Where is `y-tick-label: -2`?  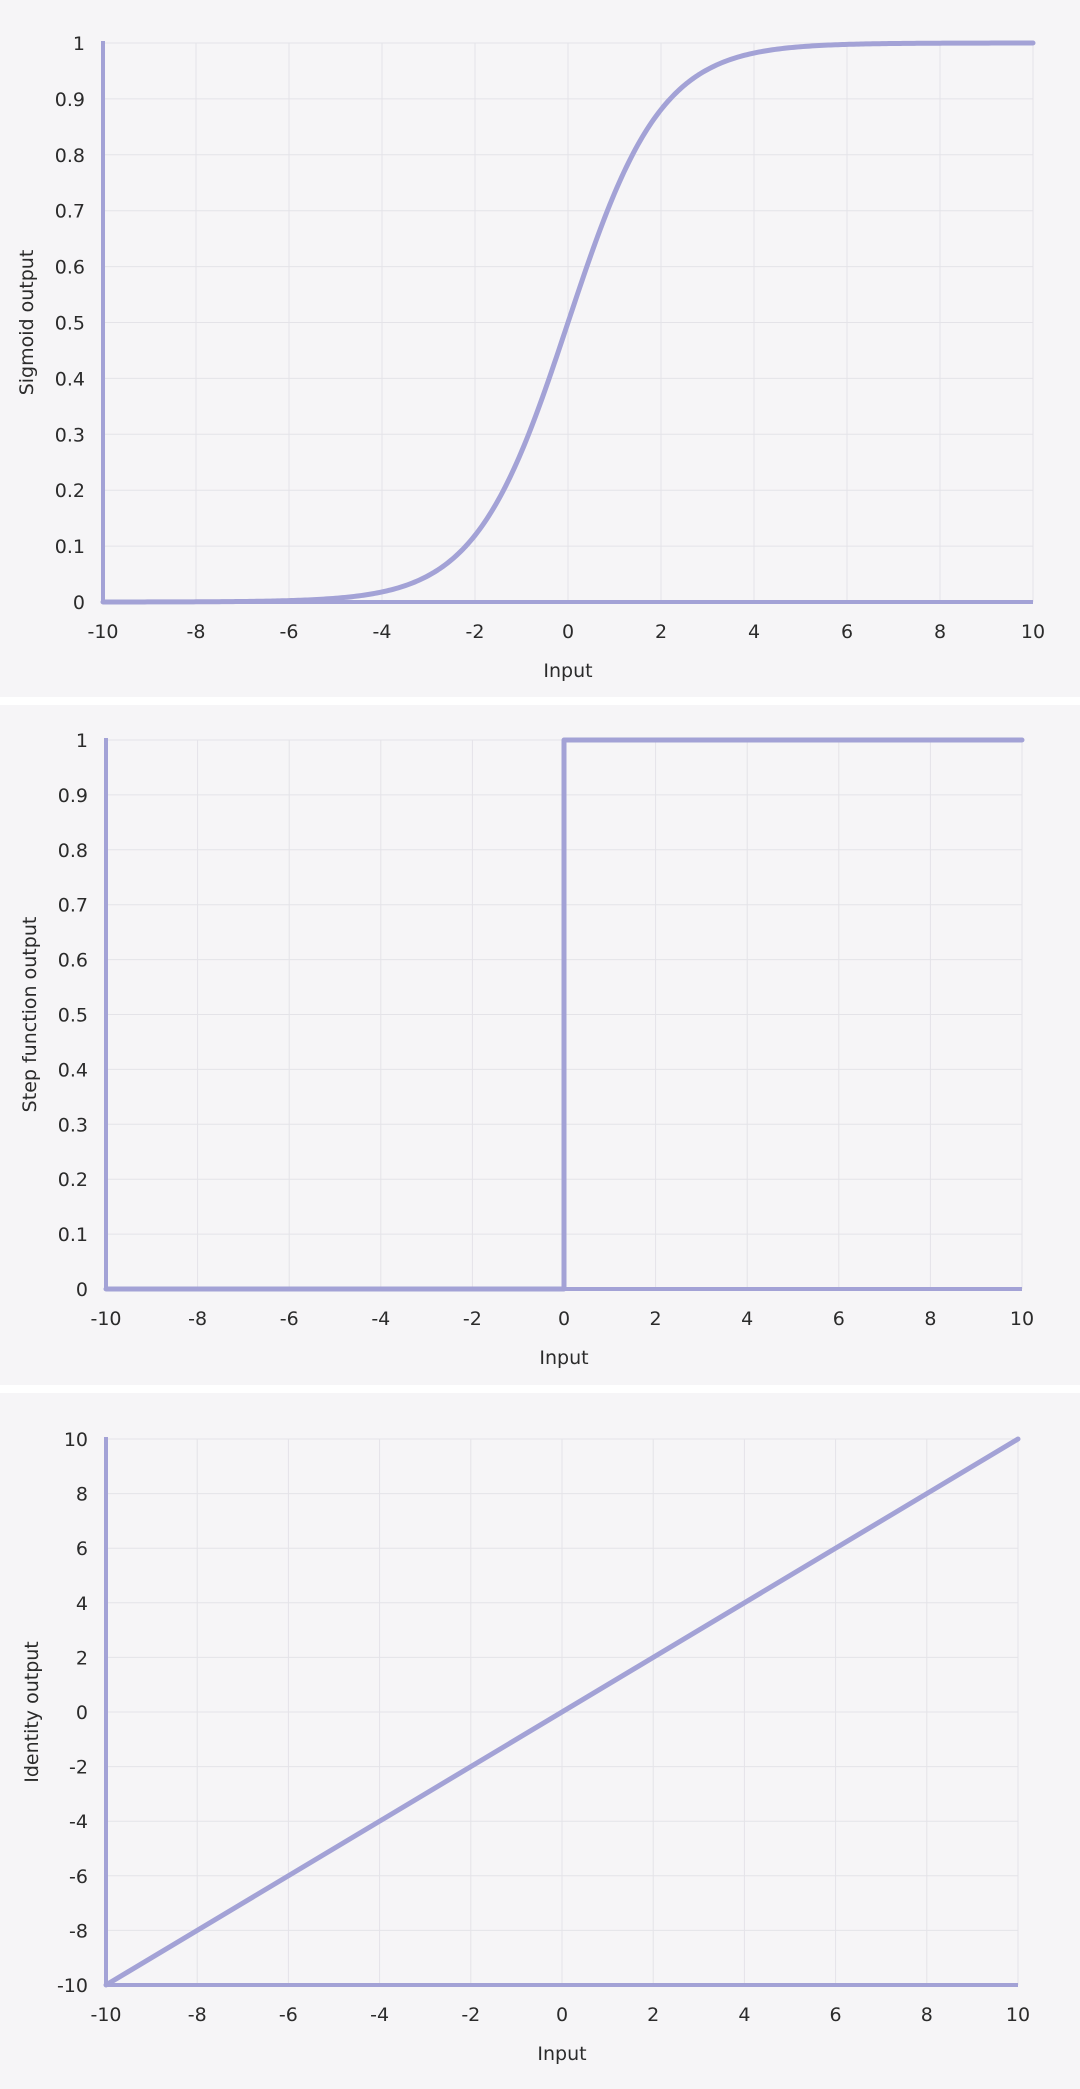
y-tick-label: -2 is located at coordinates (78, 1768).